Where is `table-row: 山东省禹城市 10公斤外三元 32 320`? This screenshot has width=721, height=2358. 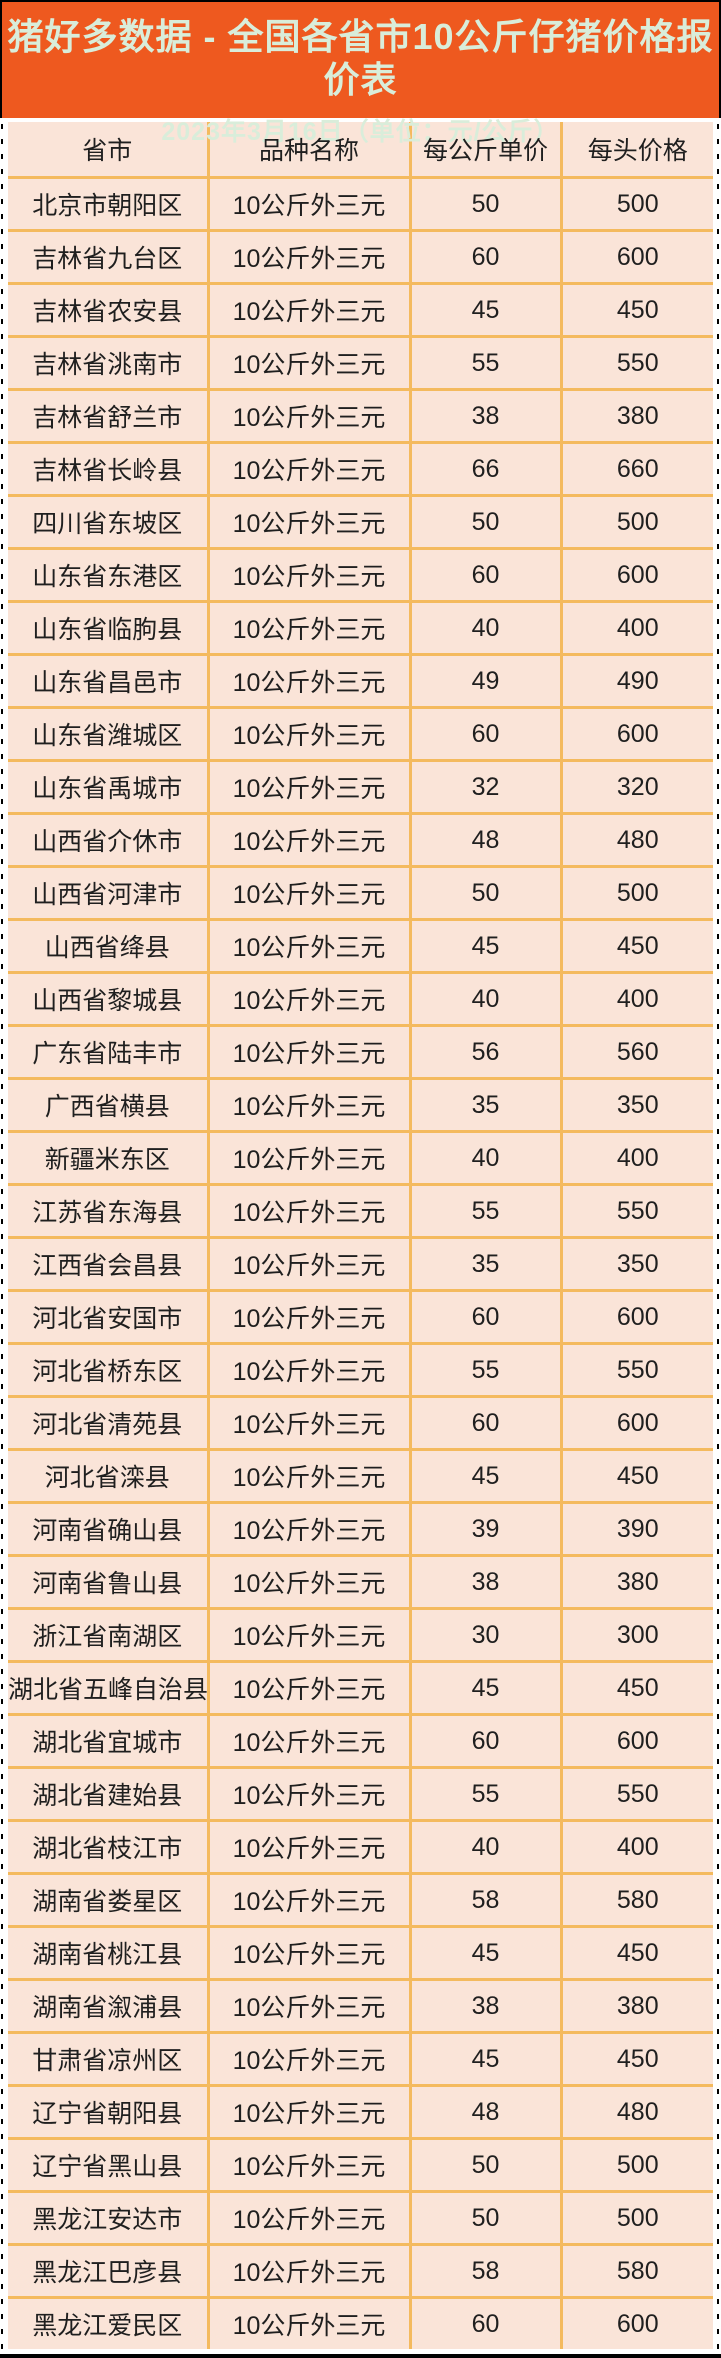
table-row: 山东省禹城市 10公斤外三元 32 320 is located at coordinates (360, 787).